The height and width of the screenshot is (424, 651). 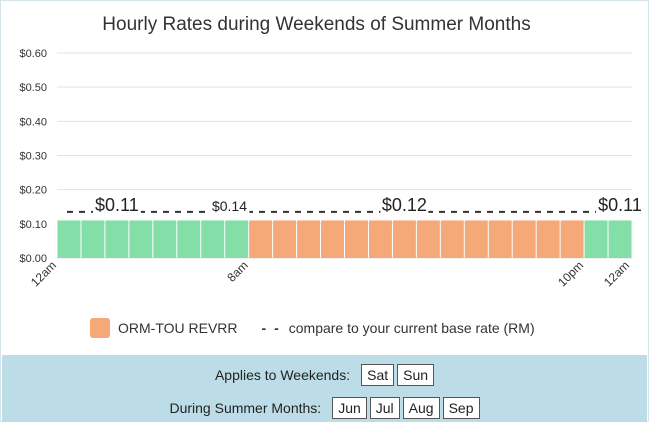 I want to click on weekend-row: Applies to Weekends: Sat Sun, so click(x=324, y=375).